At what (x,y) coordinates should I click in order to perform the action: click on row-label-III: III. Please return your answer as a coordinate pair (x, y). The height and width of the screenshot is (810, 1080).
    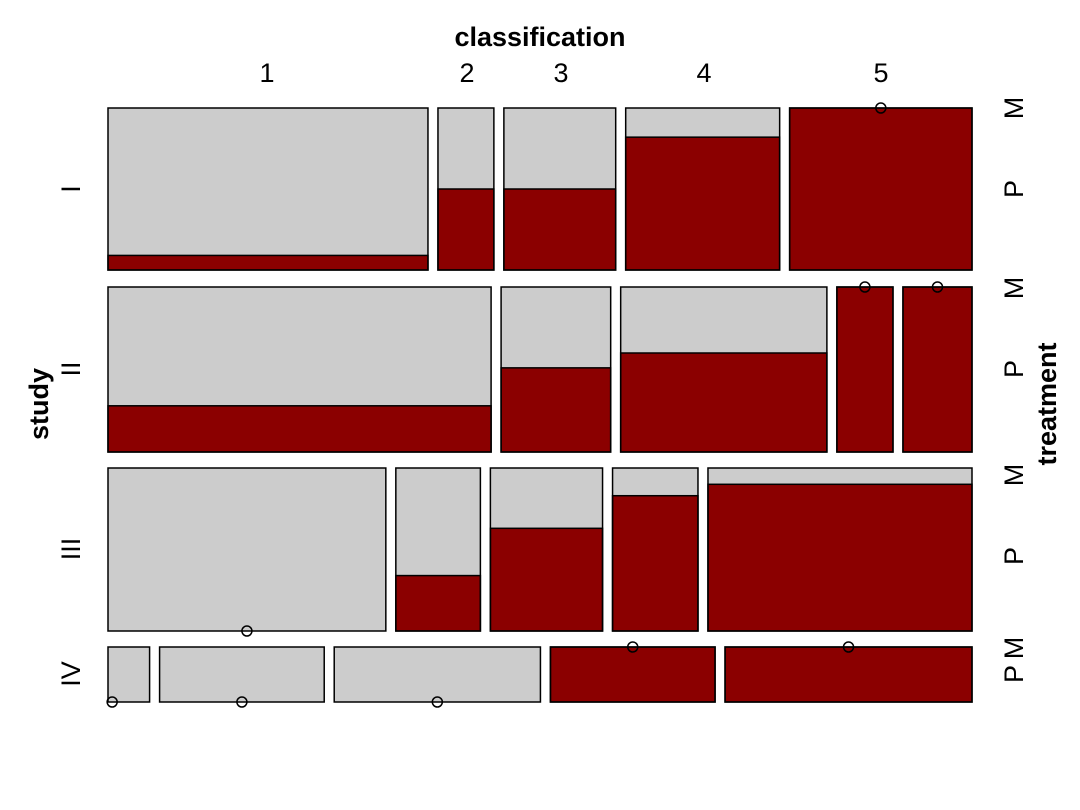
    Looking at the image, I should click on (71, 549).